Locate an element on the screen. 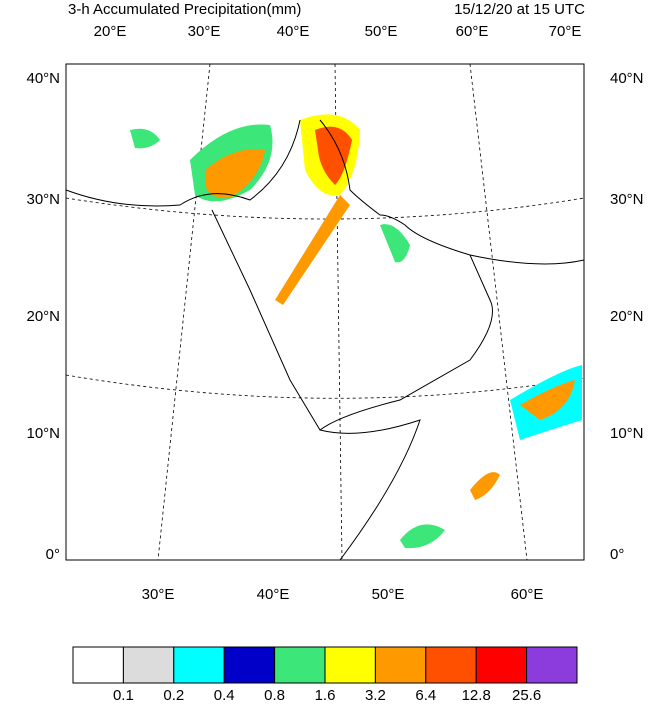 The width and height of the screenshot is (650, 705). valid-time: 15/12/20 at 15 UTC is located at coordinates (519, 9).